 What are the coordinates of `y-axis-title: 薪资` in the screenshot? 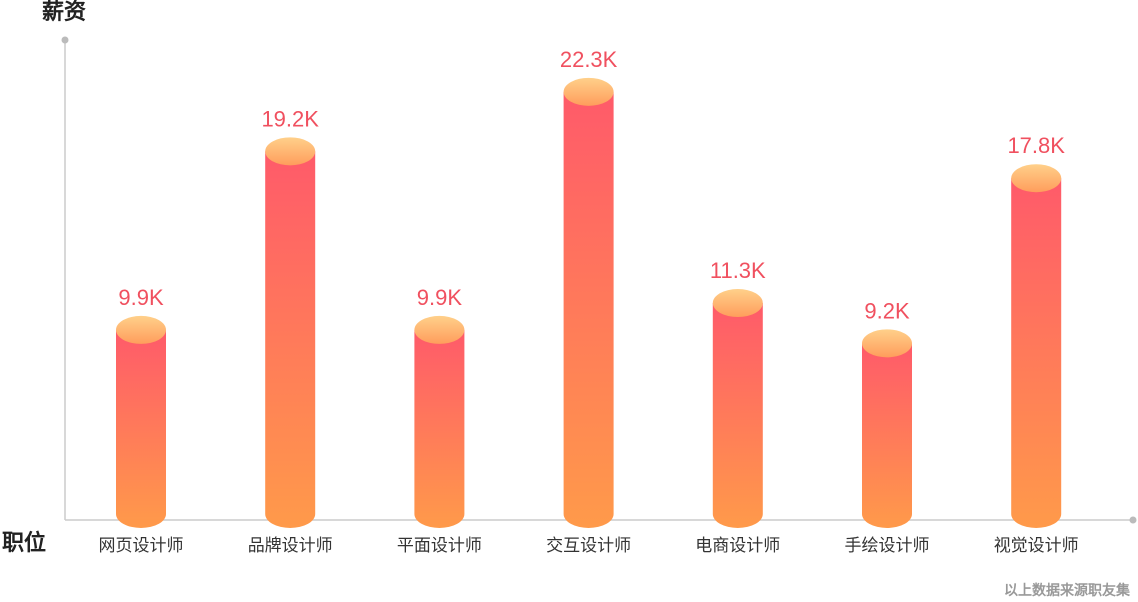 It's located at (64, 12).